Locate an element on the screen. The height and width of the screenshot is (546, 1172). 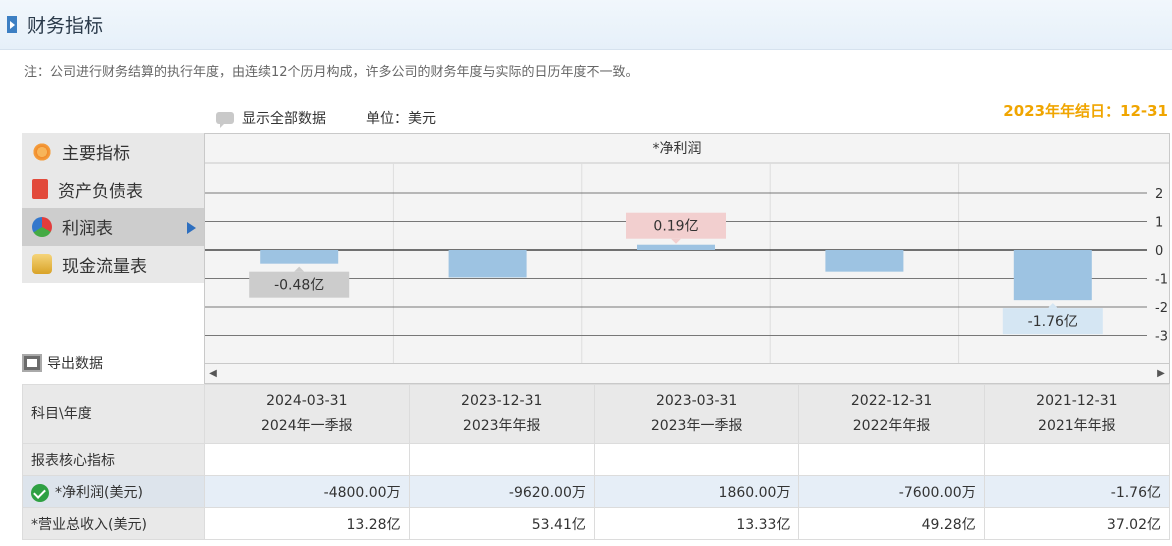
speech-bubble-icon is located at coordinates (225, 120).